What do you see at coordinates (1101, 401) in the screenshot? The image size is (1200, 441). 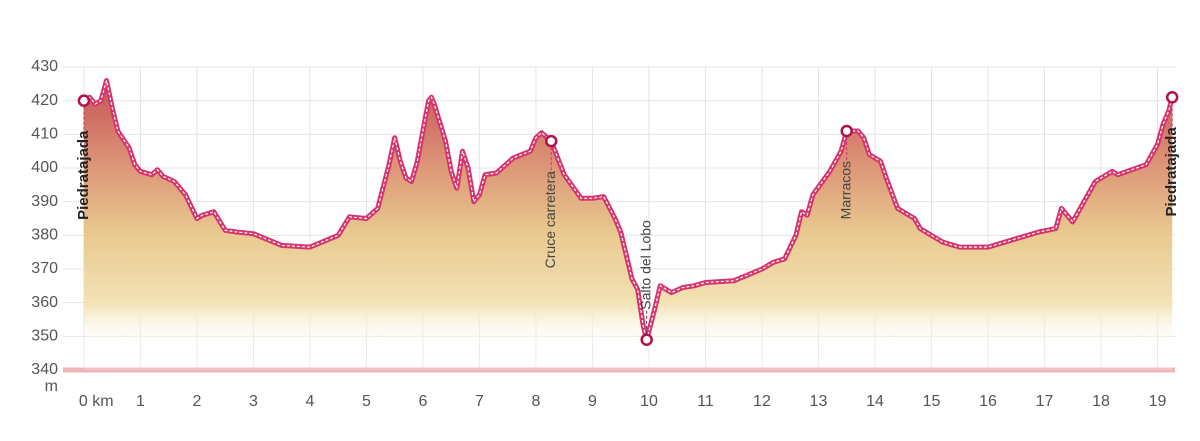 I see `x-tick-label: 18` at bounding box center [1101, 401].